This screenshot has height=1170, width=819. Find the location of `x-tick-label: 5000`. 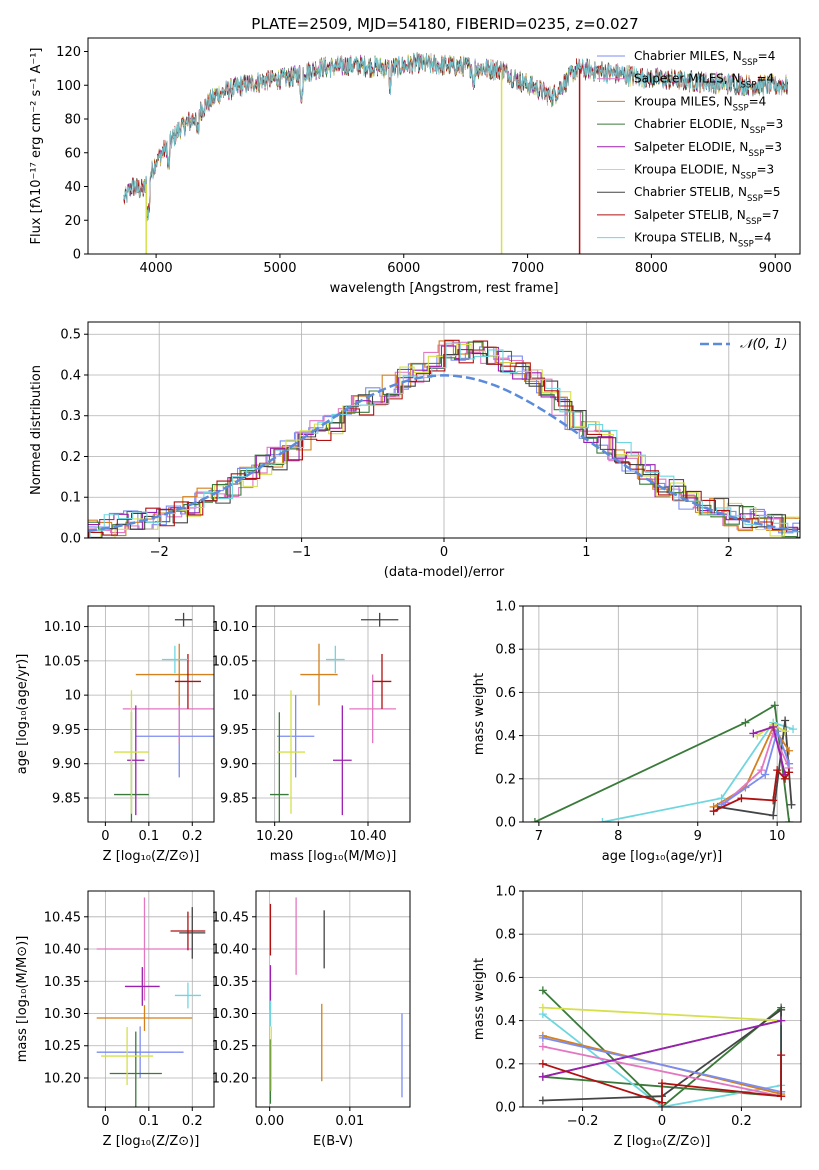

x-tick-label: 5000 is located at coordinates (279, 268).